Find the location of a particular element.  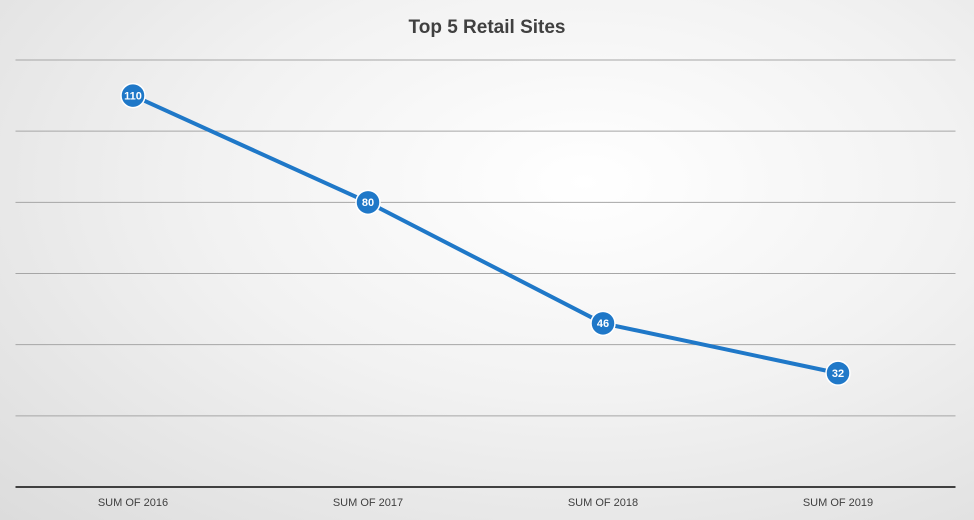

x-tick-label: SUM OF 2018 is located at coordinates (603, 503).